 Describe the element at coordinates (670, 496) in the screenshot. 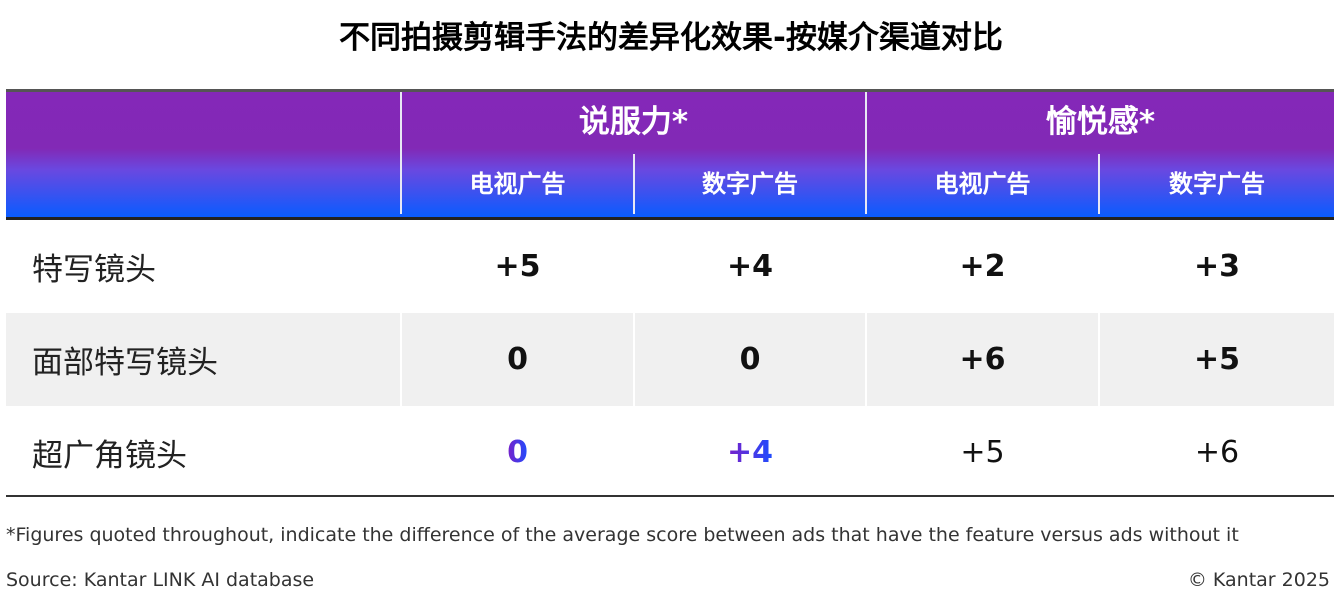

I see `bottom-rule` at that location.